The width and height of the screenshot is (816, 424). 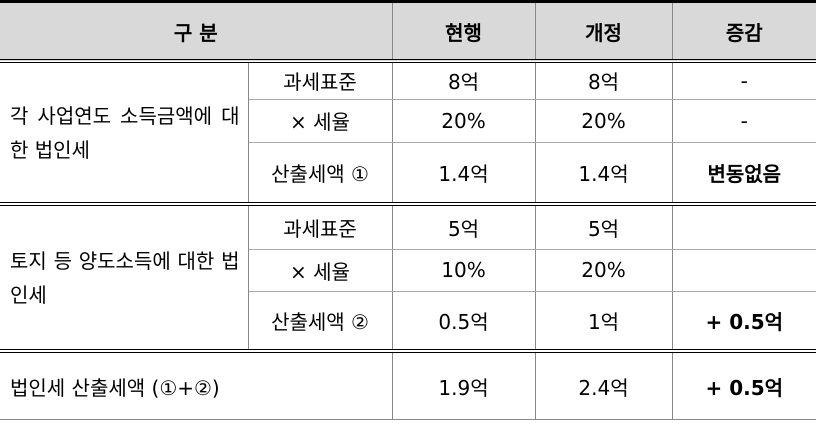 I want to click on item-label: 산출세액 ②, so click(x=320, y=321).